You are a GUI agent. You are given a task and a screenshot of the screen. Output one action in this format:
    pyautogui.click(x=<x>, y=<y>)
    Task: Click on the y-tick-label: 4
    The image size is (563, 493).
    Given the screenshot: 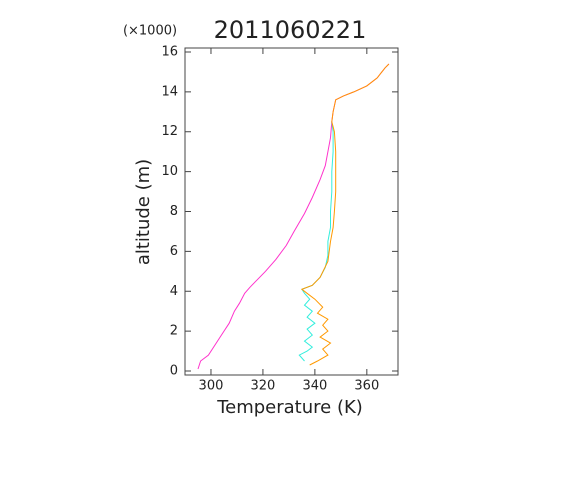 What is the action you would take?
    pyautogui.click(x=174, y=291)
    